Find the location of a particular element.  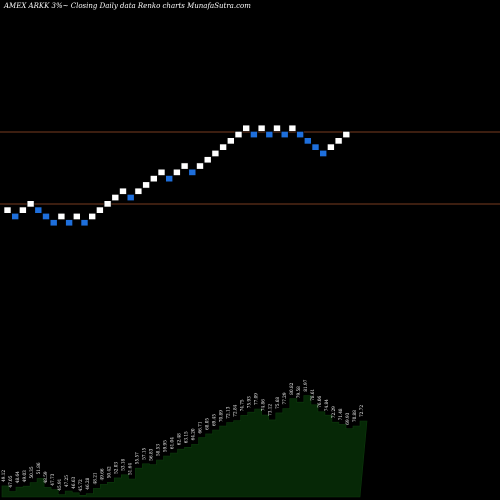

value-label: 46.28 is located at coordinates (87, 483).